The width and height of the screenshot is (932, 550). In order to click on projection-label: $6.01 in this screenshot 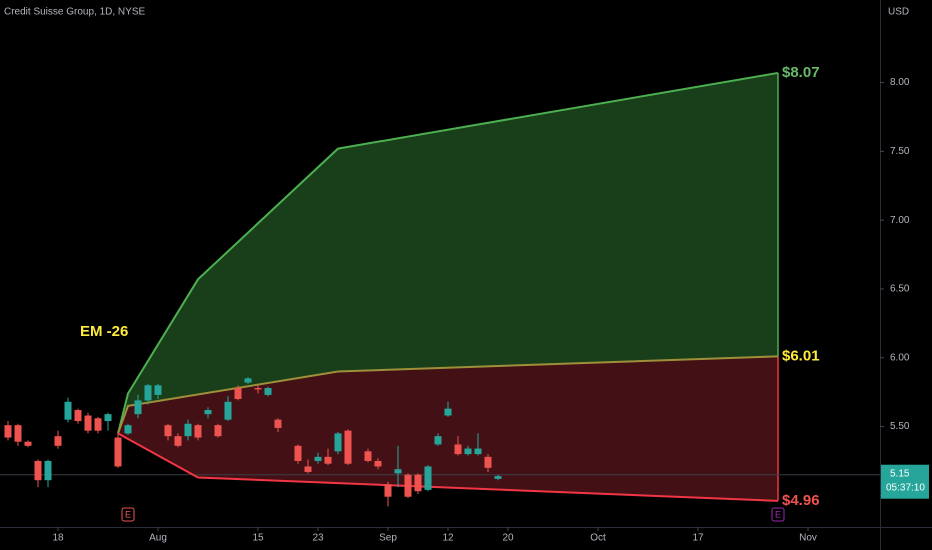, I will do `click(801, 355)`.